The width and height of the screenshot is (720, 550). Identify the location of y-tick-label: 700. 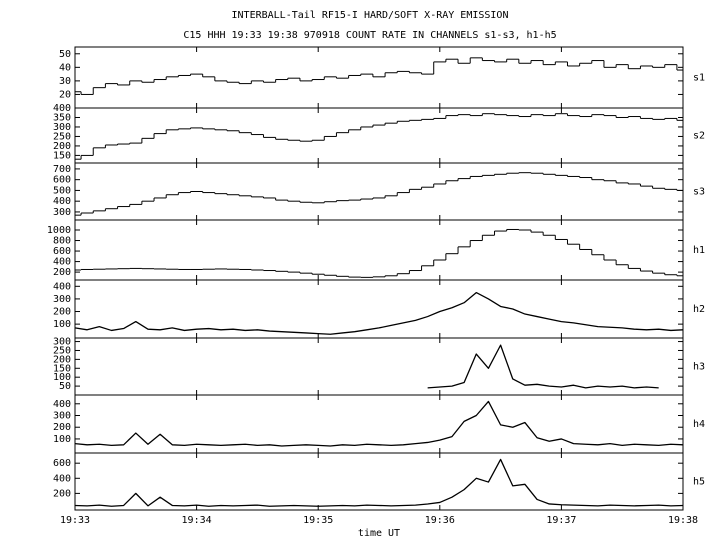
(62, 169).